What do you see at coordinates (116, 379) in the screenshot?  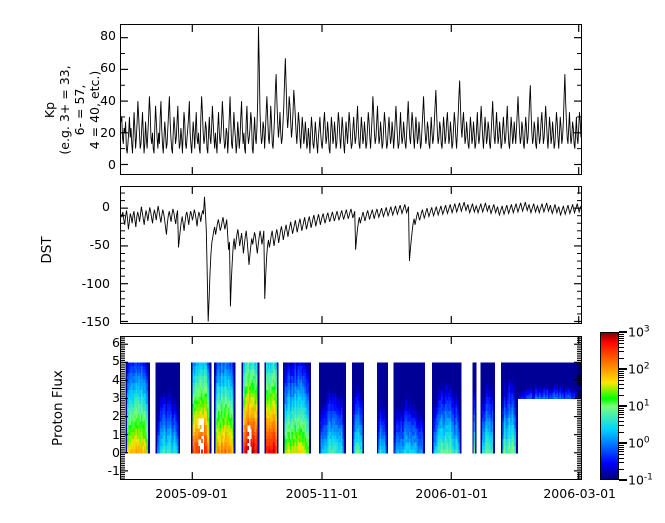 I see `y-tick-label: 4` at bounding box center [116, 379].